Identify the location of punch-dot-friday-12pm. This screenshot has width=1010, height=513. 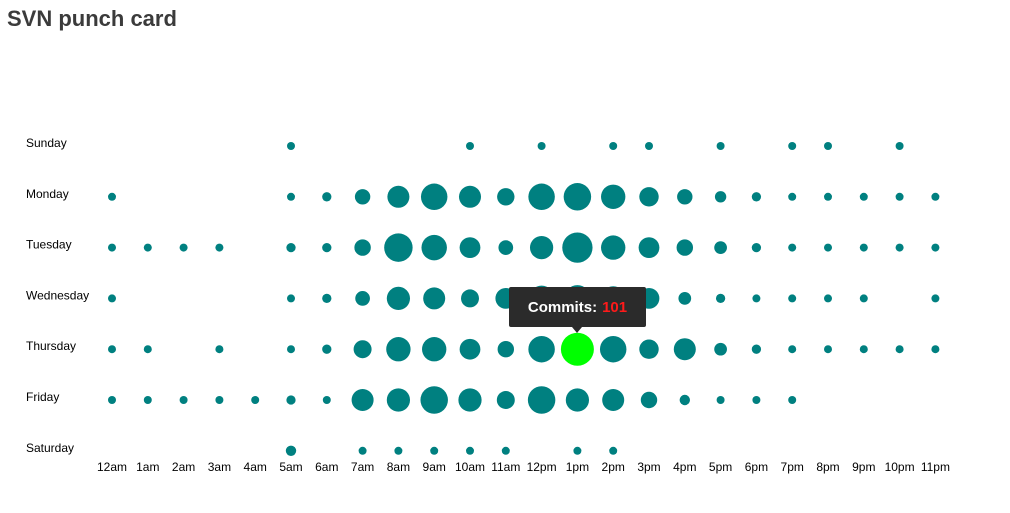
(541, 400).